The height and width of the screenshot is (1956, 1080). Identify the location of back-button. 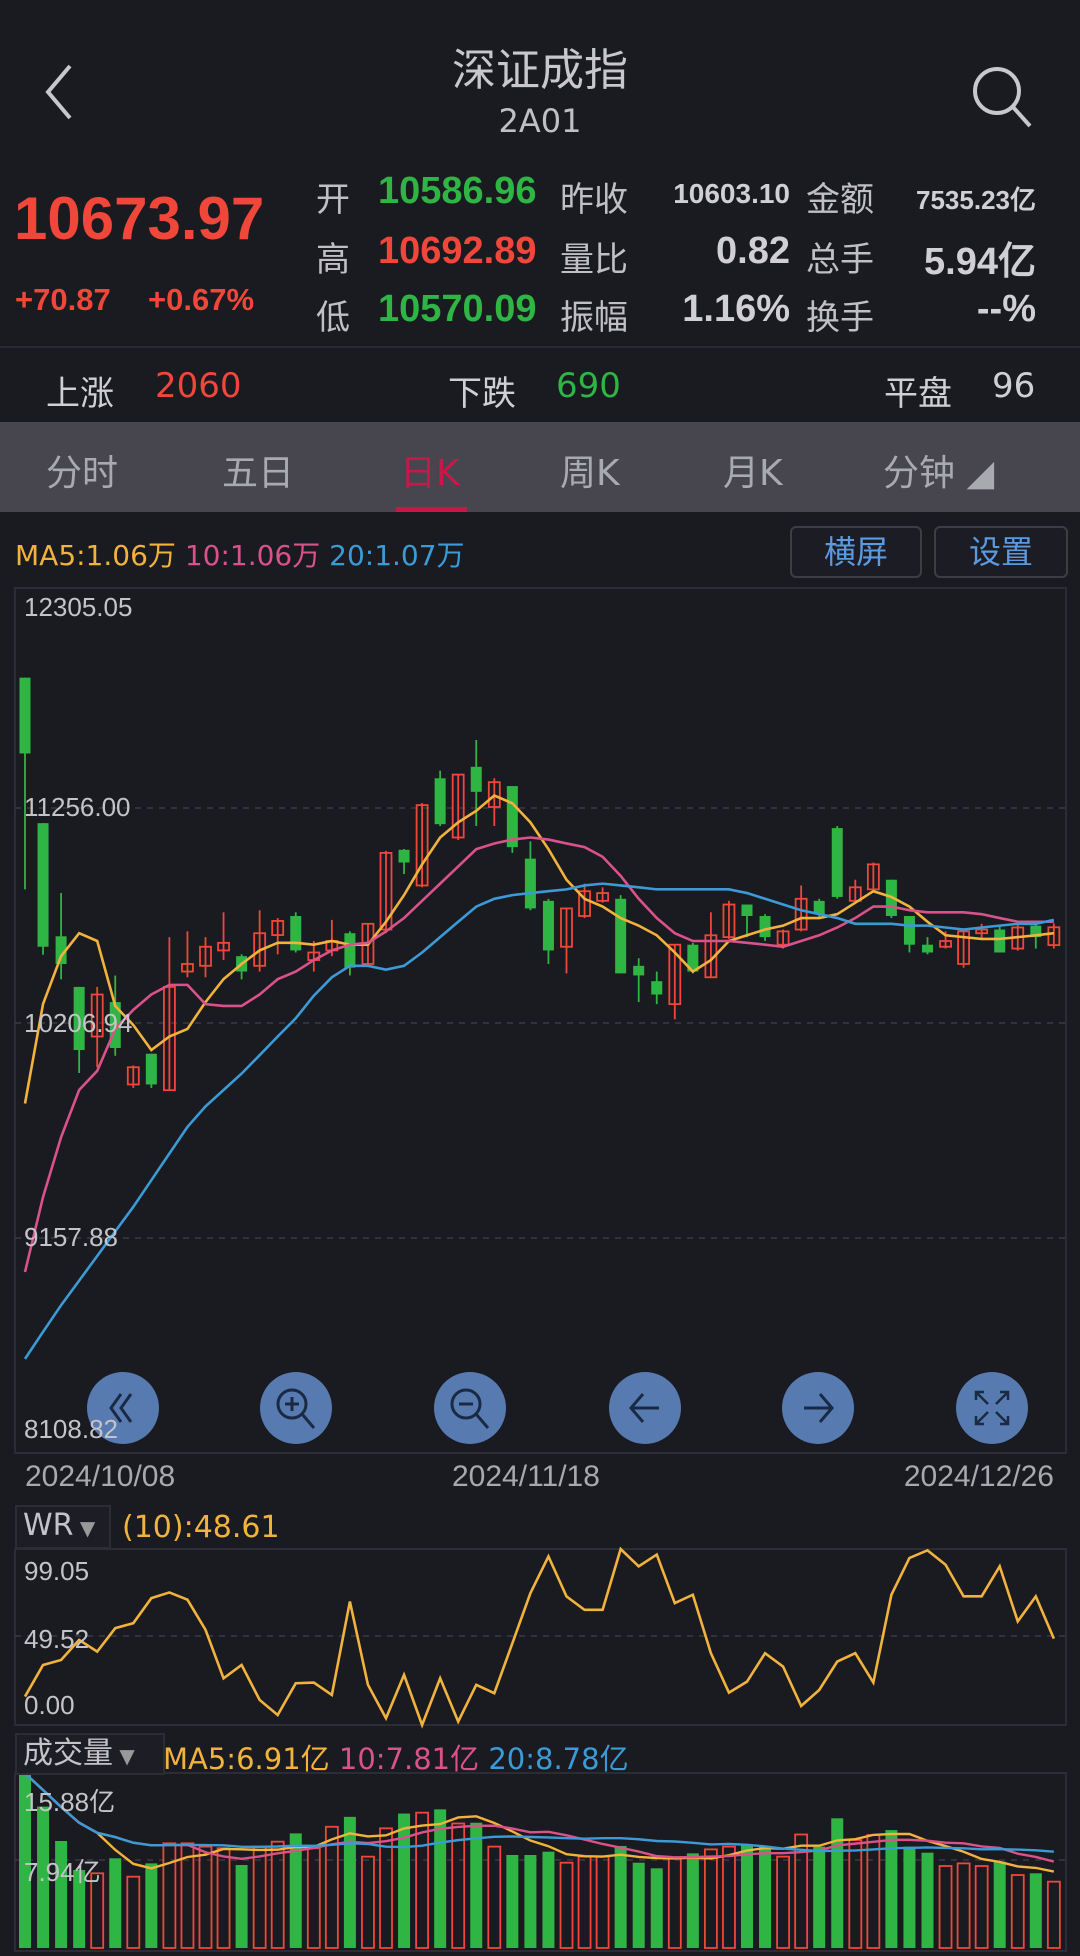
(60, 92).